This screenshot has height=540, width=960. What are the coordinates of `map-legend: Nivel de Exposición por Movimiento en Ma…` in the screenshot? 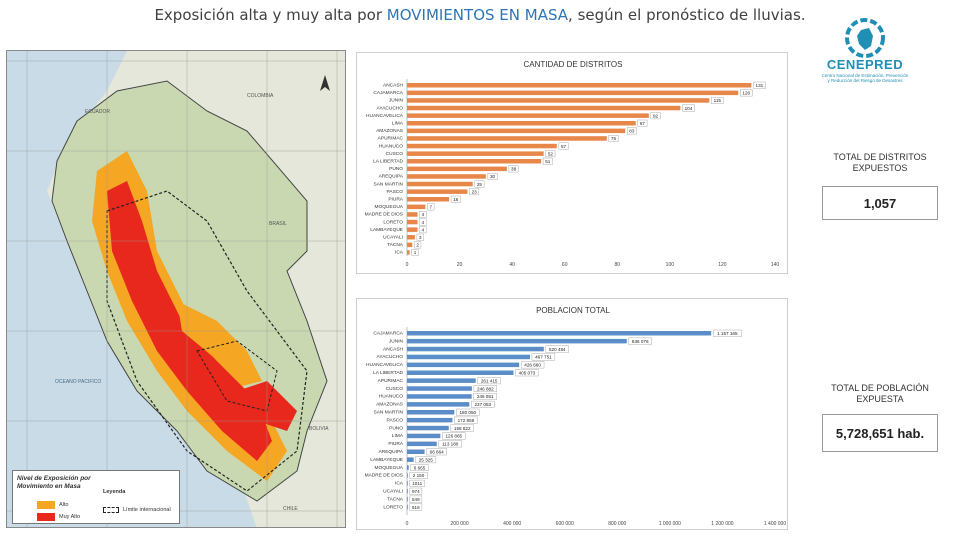 It's located at (96, 497).